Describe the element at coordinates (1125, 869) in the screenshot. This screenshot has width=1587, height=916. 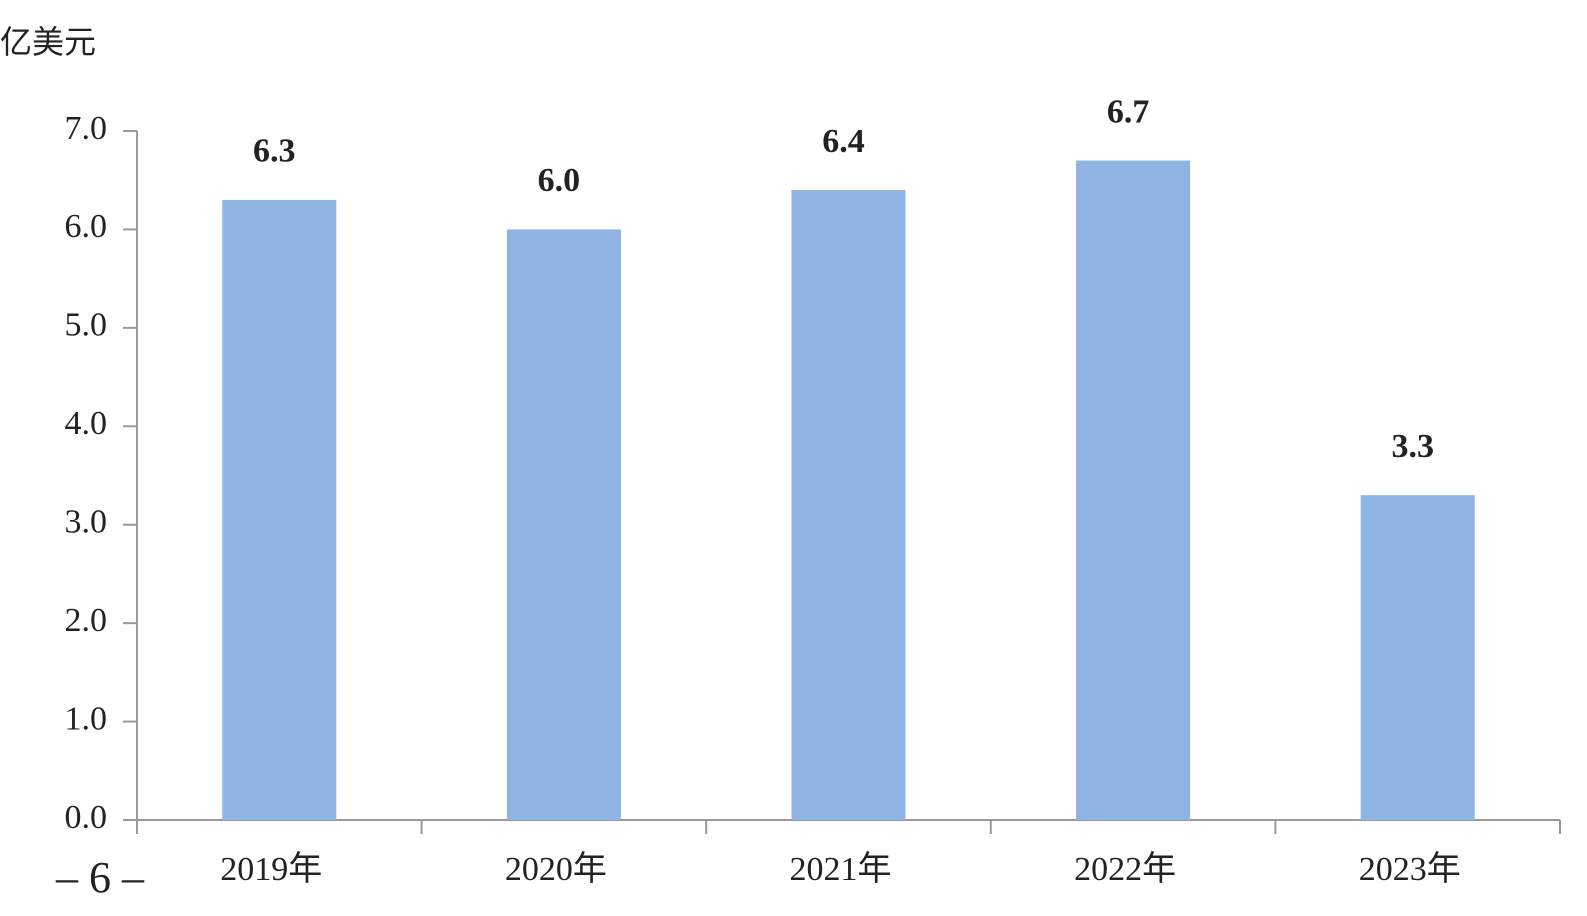
I see `x-tick-label: 2022年` at that location.